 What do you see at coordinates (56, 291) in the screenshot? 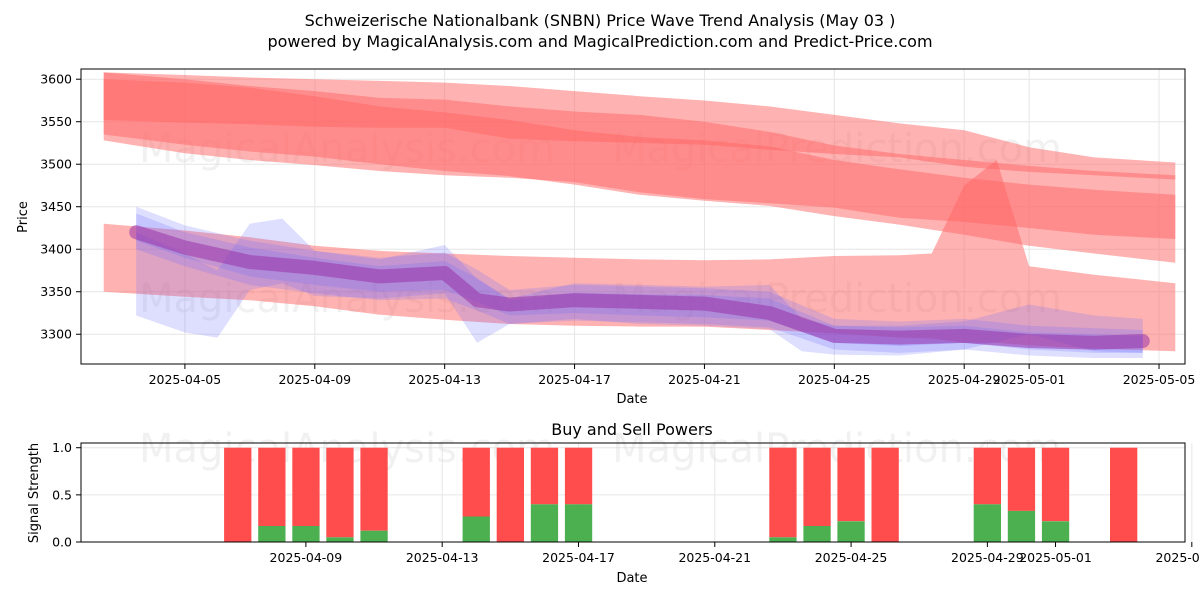
I see `price-y-tick-label-1: 3350` at bounding box center [56, 291].